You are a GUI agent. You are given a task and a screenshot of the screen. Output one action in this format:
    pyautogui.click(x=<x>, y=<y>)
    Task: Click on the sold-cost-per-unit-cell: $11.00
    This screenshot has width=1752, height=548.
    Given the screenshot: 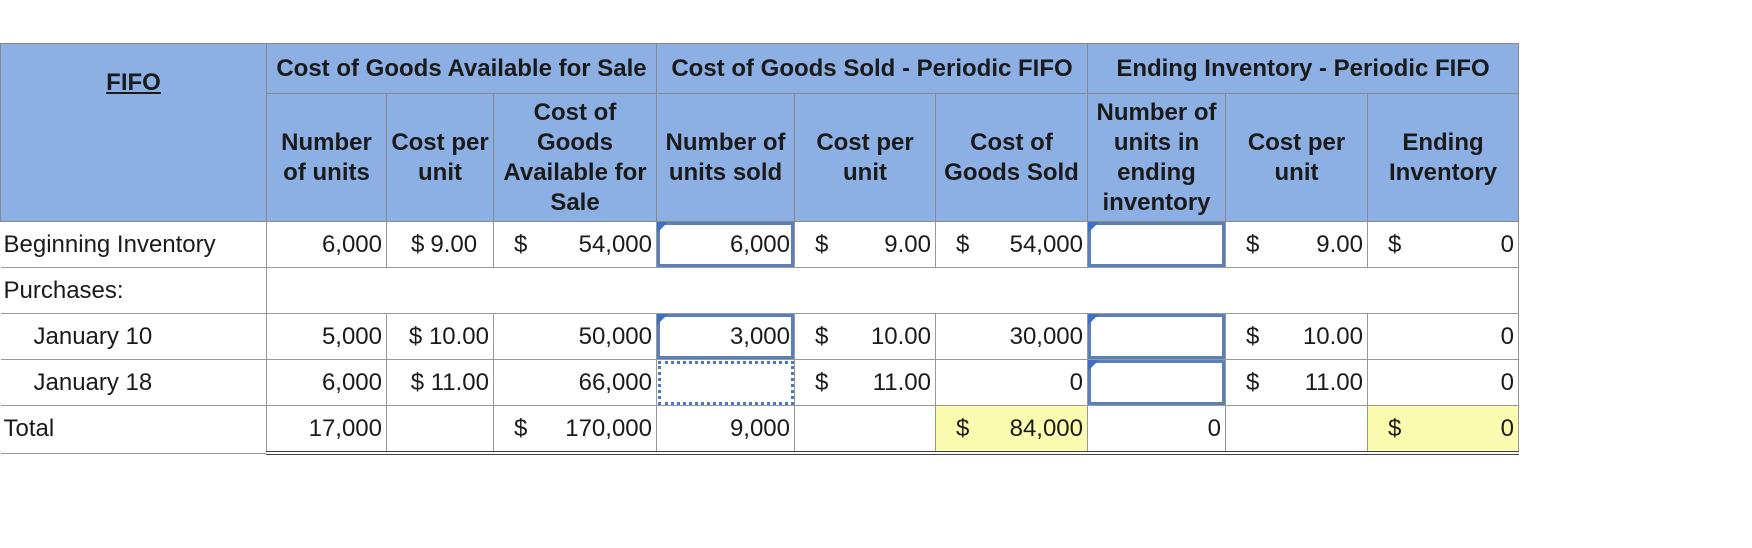 What is the action you would take?
    pyautogui.click(x=865, y=382)
    